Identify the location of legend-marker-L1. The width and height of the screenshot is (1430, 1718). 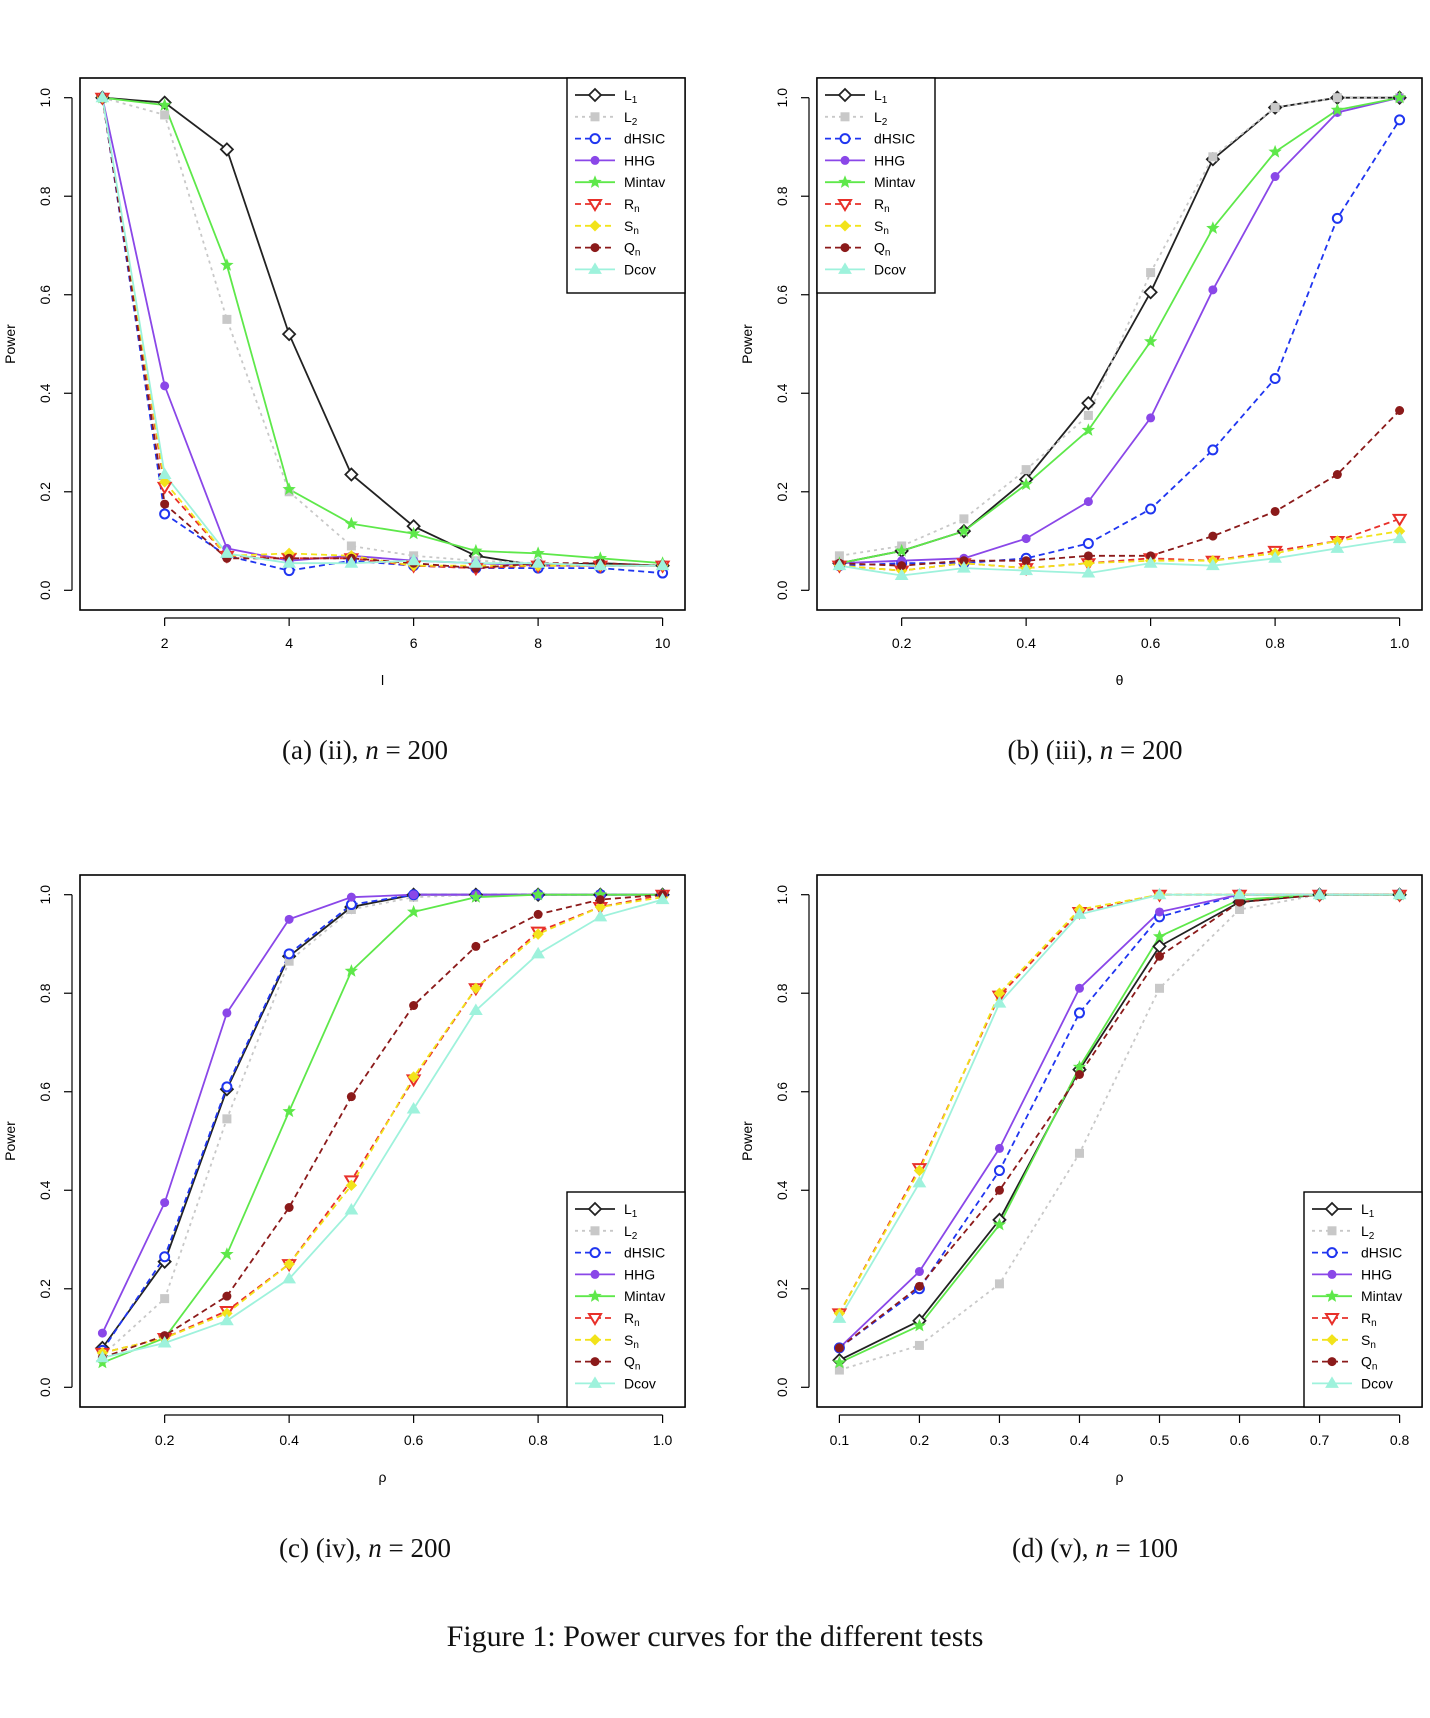
(595, 95).